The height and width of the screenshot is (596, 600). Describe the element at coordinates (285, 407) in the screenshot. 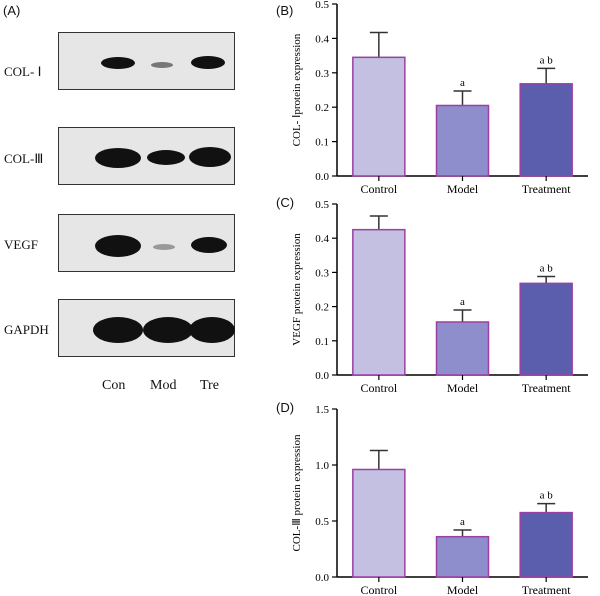

I see `panel-label-d: (D)` at that location.